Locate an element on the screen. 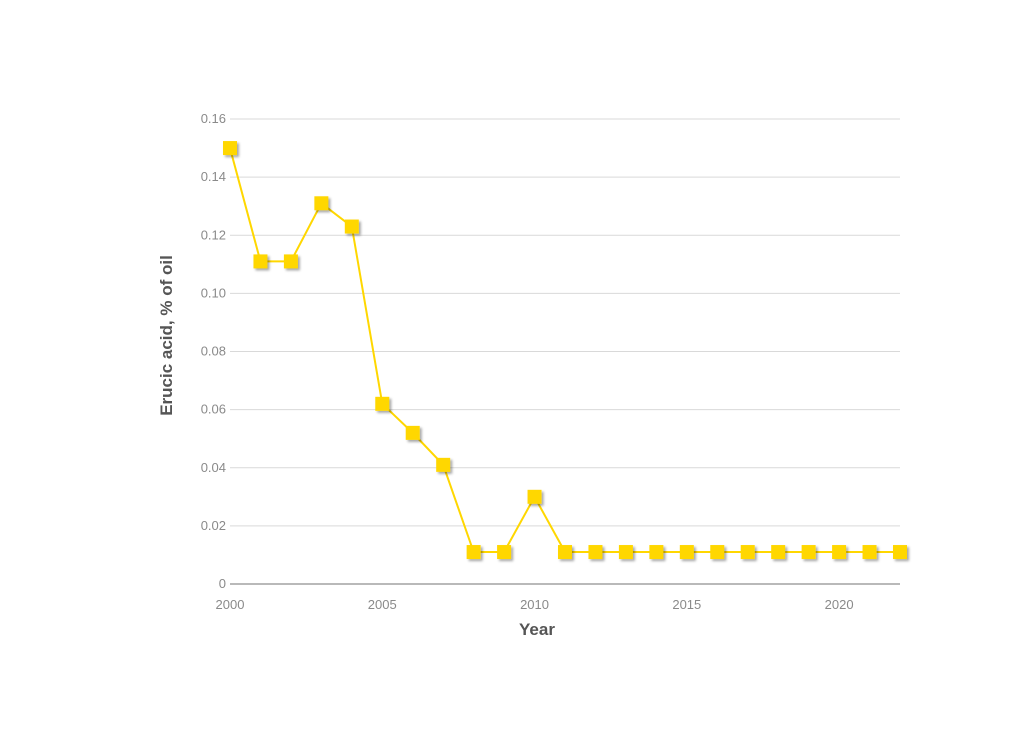 This screenshot has width=1024, height=739. y-tick-label: 0.12 is located at coordinates (213, 234).